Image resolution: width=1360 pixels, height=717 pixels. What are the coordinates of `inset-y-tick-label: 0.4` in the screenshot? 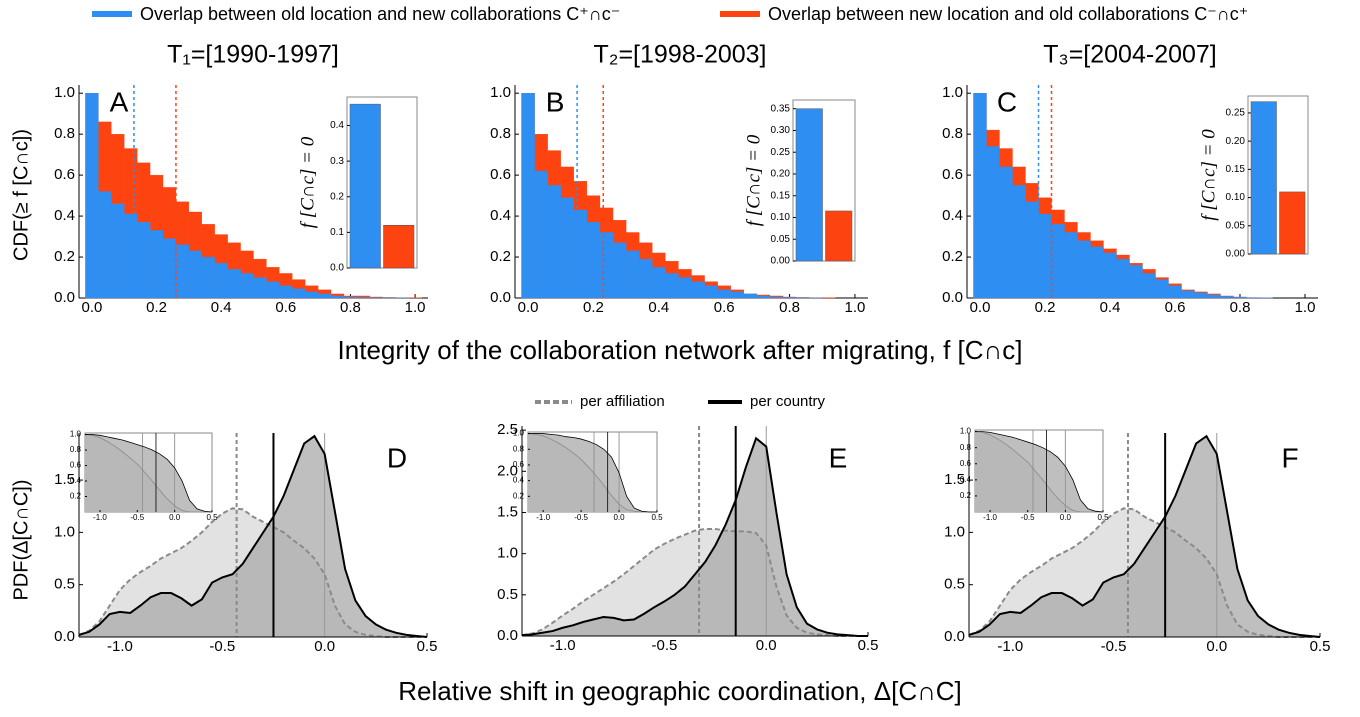 It's located at (337, 125).